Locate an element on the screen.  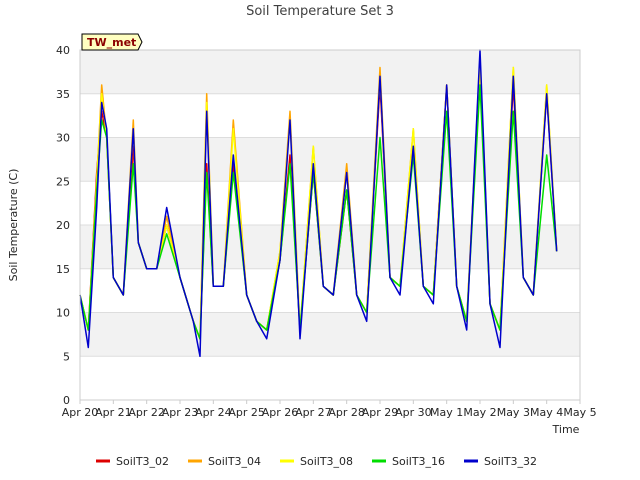
site-badge: TW_met is located at coordinates (112, 42).